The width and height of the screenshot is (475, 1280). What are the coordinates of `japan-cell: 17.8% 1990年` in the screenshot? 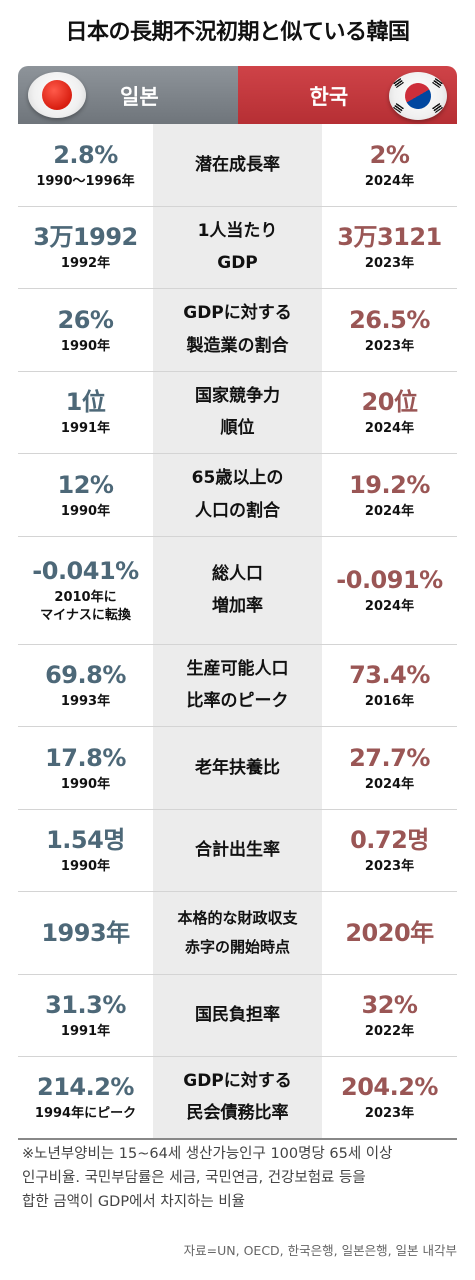 It's located at (85, 768).